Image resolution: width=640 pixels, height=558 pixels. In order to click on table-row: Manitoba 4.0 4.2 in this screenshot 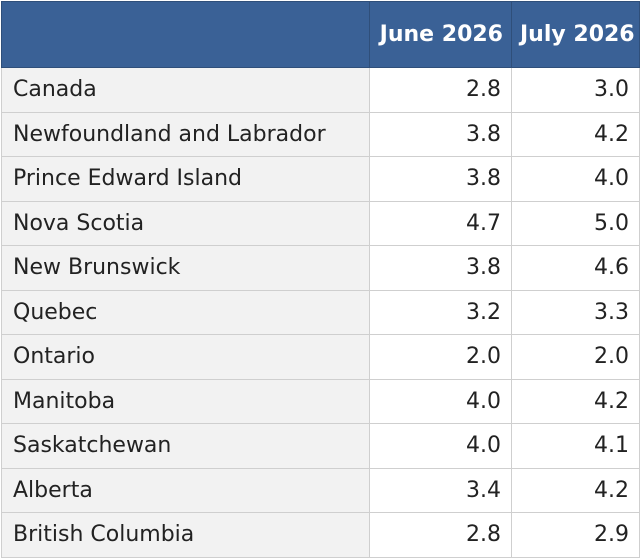, I will do `click(320, 401)`.